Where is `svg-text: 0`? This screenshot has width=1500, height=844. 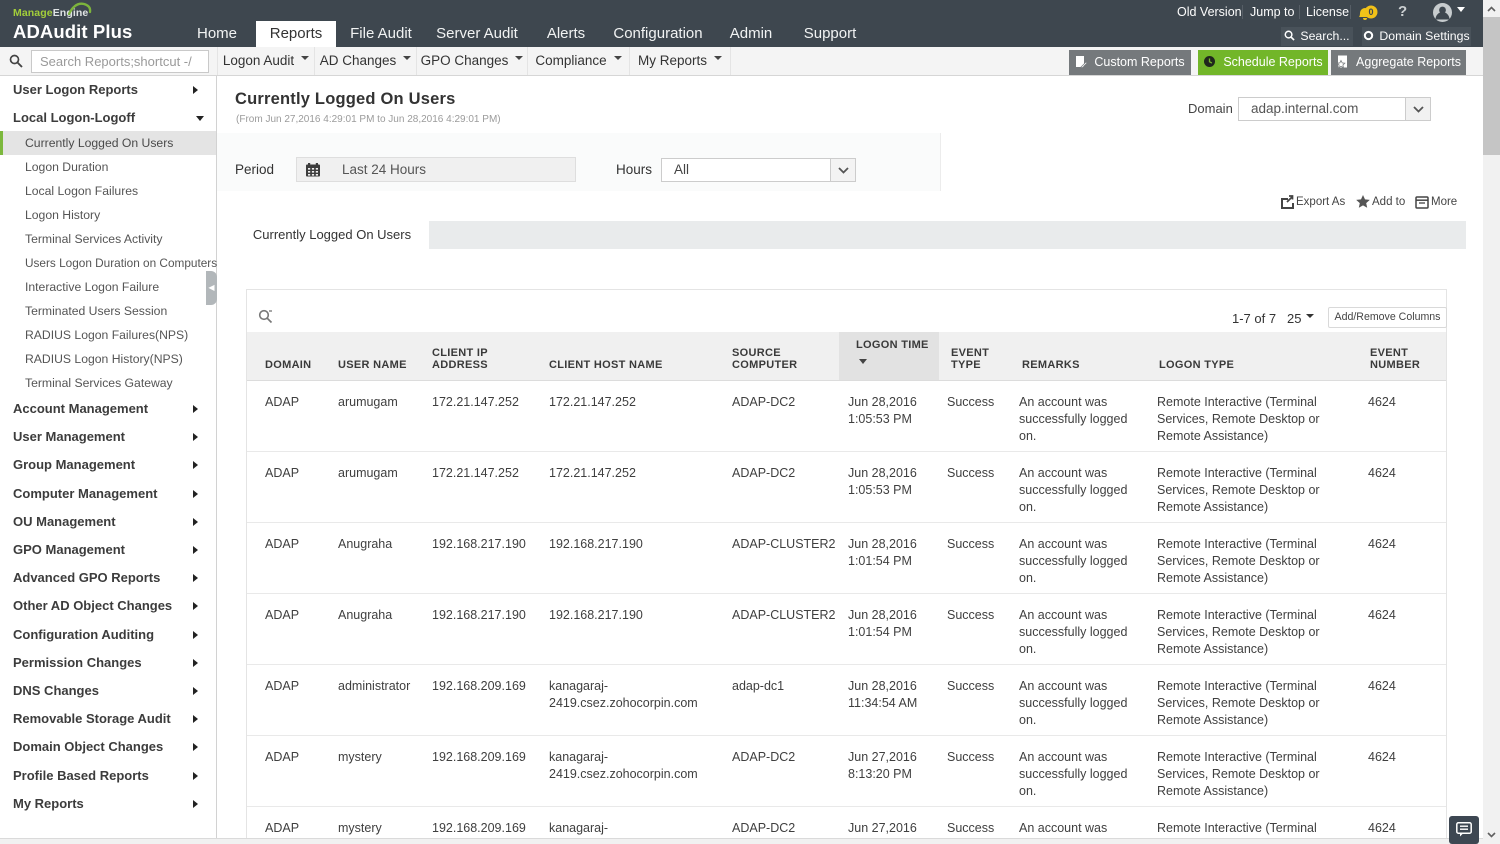
svg-text: 0 is located at coordinates (1370, 12).